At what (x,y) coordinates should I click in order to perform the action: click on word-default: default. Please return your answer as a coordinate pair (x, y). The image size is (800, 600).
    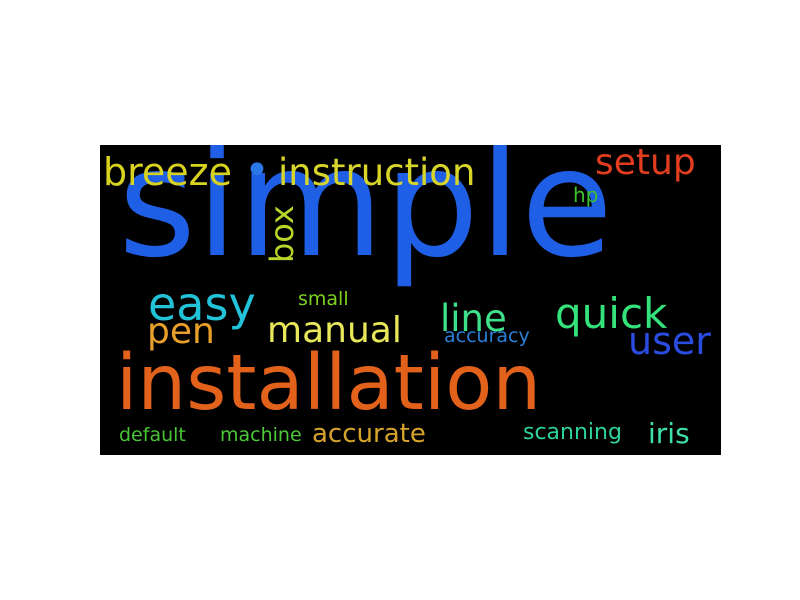
    Looking at the image, I should click on (152, 435).